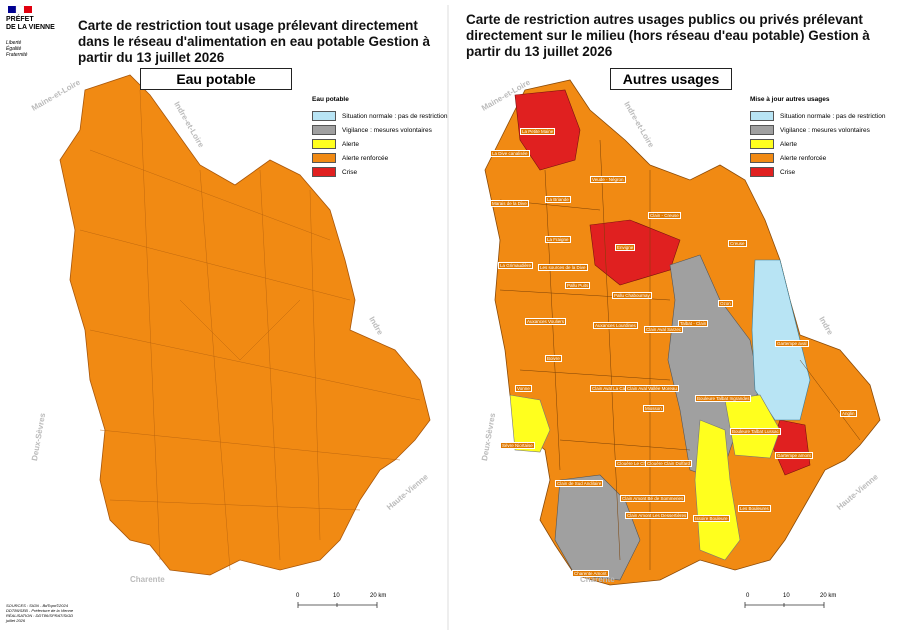  Describe the element at coordinates (558, 199) in the screenshot. I see `zone-label: La Briande` at that location.